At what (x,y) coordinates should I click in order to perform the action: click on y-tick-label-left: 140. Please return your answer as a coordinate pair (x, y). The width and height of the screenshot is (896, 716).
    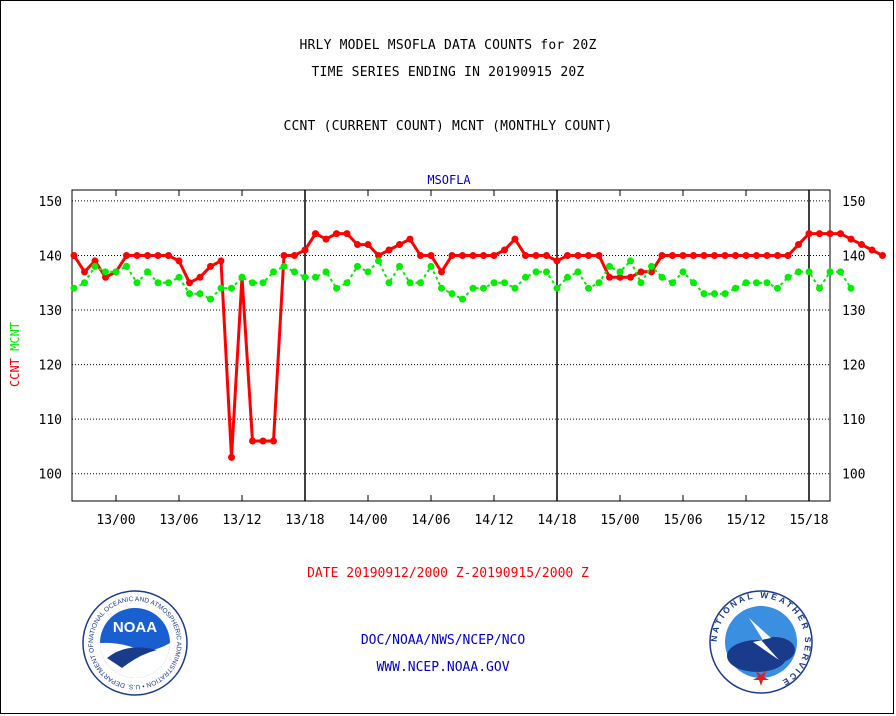
    Looking at the image, I should click on (50, 256).